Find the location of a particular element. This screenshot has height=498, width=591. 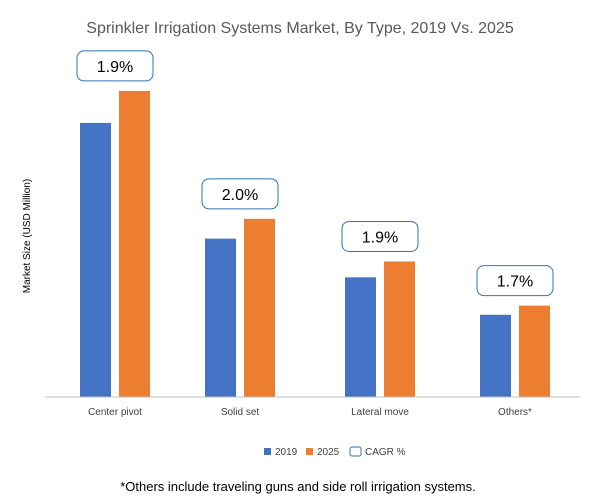

y-axis-label: Market Size (USD Million) is located at coordinates (27, 236).